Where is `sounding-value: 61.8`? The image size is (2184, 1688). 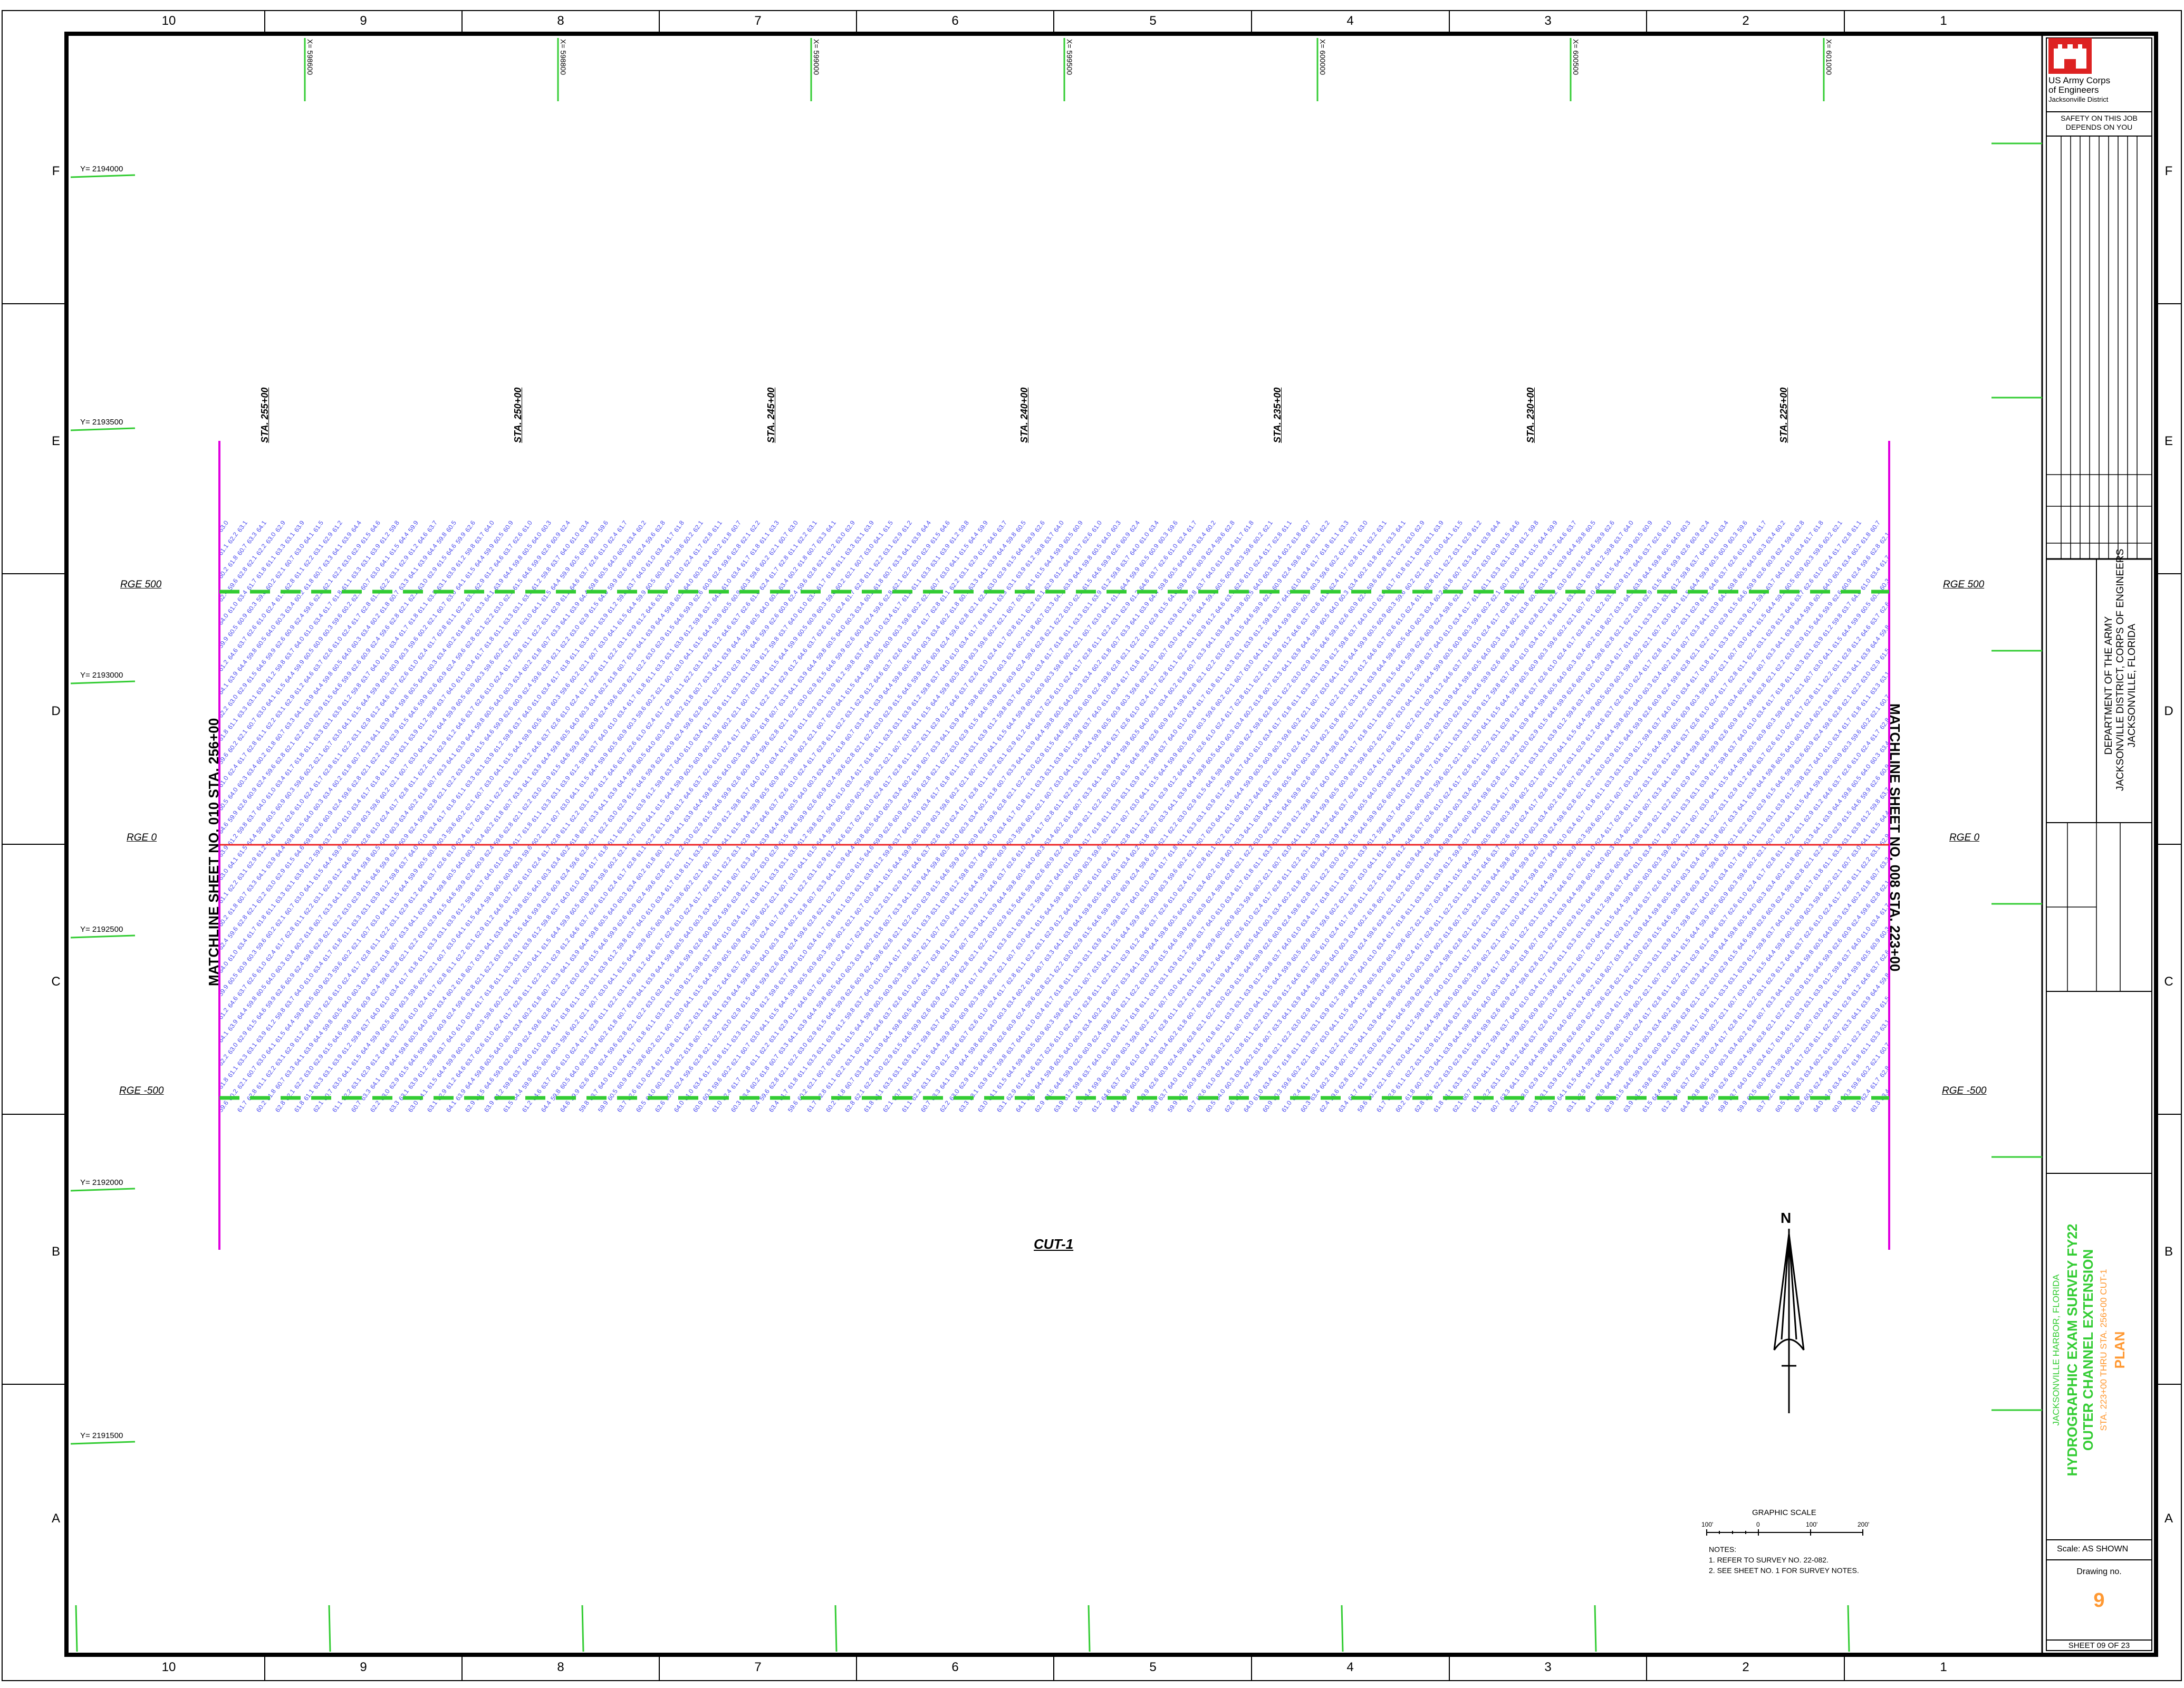
sounding-value: 61.8 is located at coordinates (1400, 921).